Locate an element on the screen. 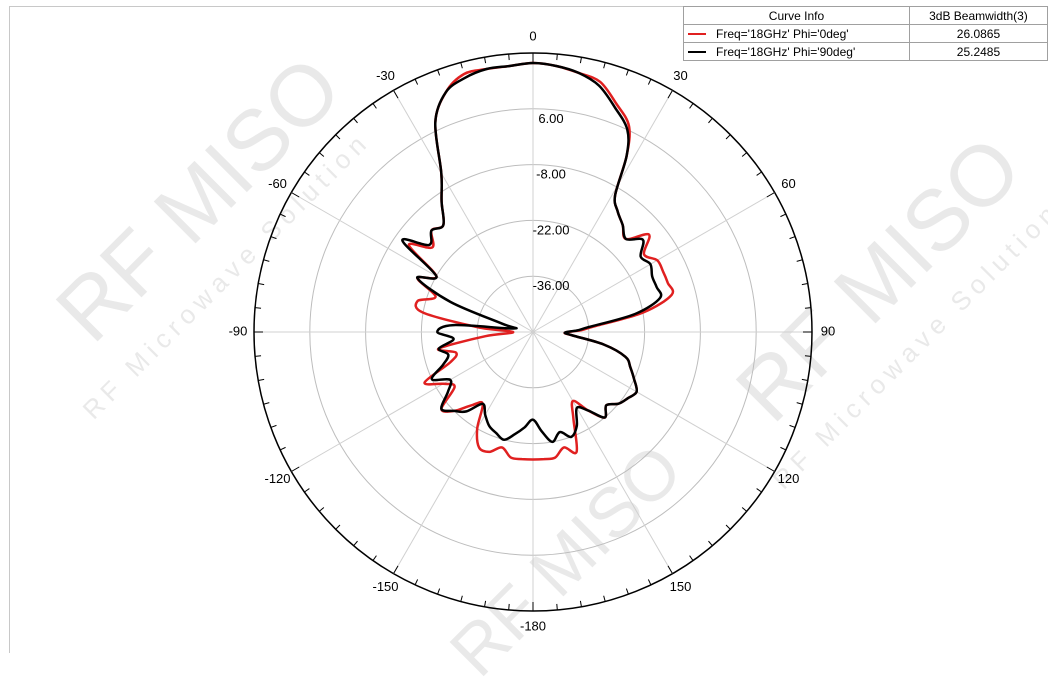 The image size is (1048, 691). series-label: Freq='18GHz' Phi='0deg' is located at coordinates (782, 33).